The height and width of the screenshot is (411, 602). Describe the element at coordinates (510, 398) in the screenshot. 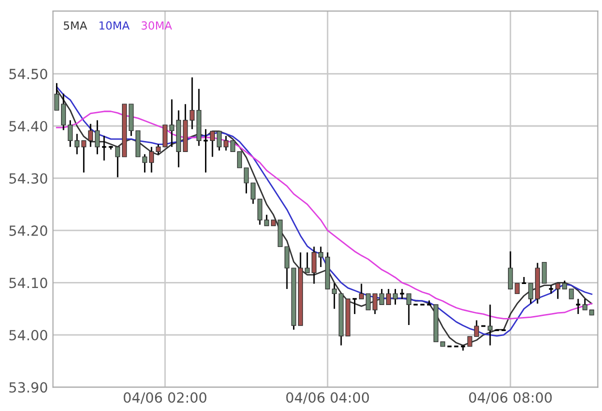

I see `x-tick-label: 04/06 08:00` at that location.